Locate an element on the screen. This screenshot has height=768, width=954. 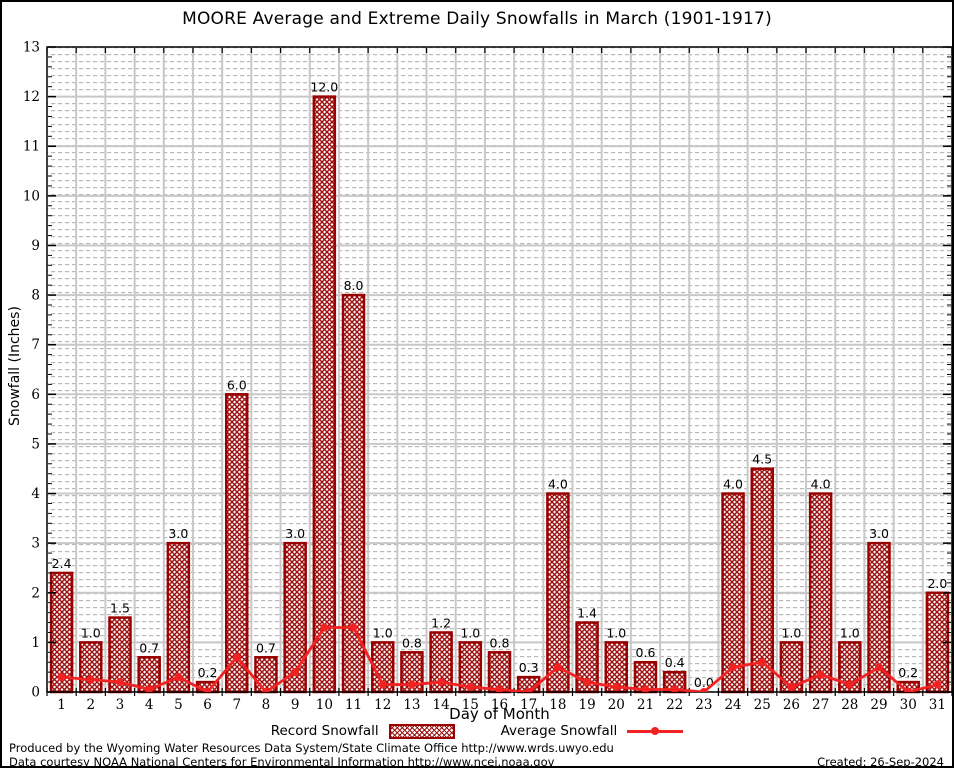
y-tick-label: 5 is located at coordinates (35, 444).